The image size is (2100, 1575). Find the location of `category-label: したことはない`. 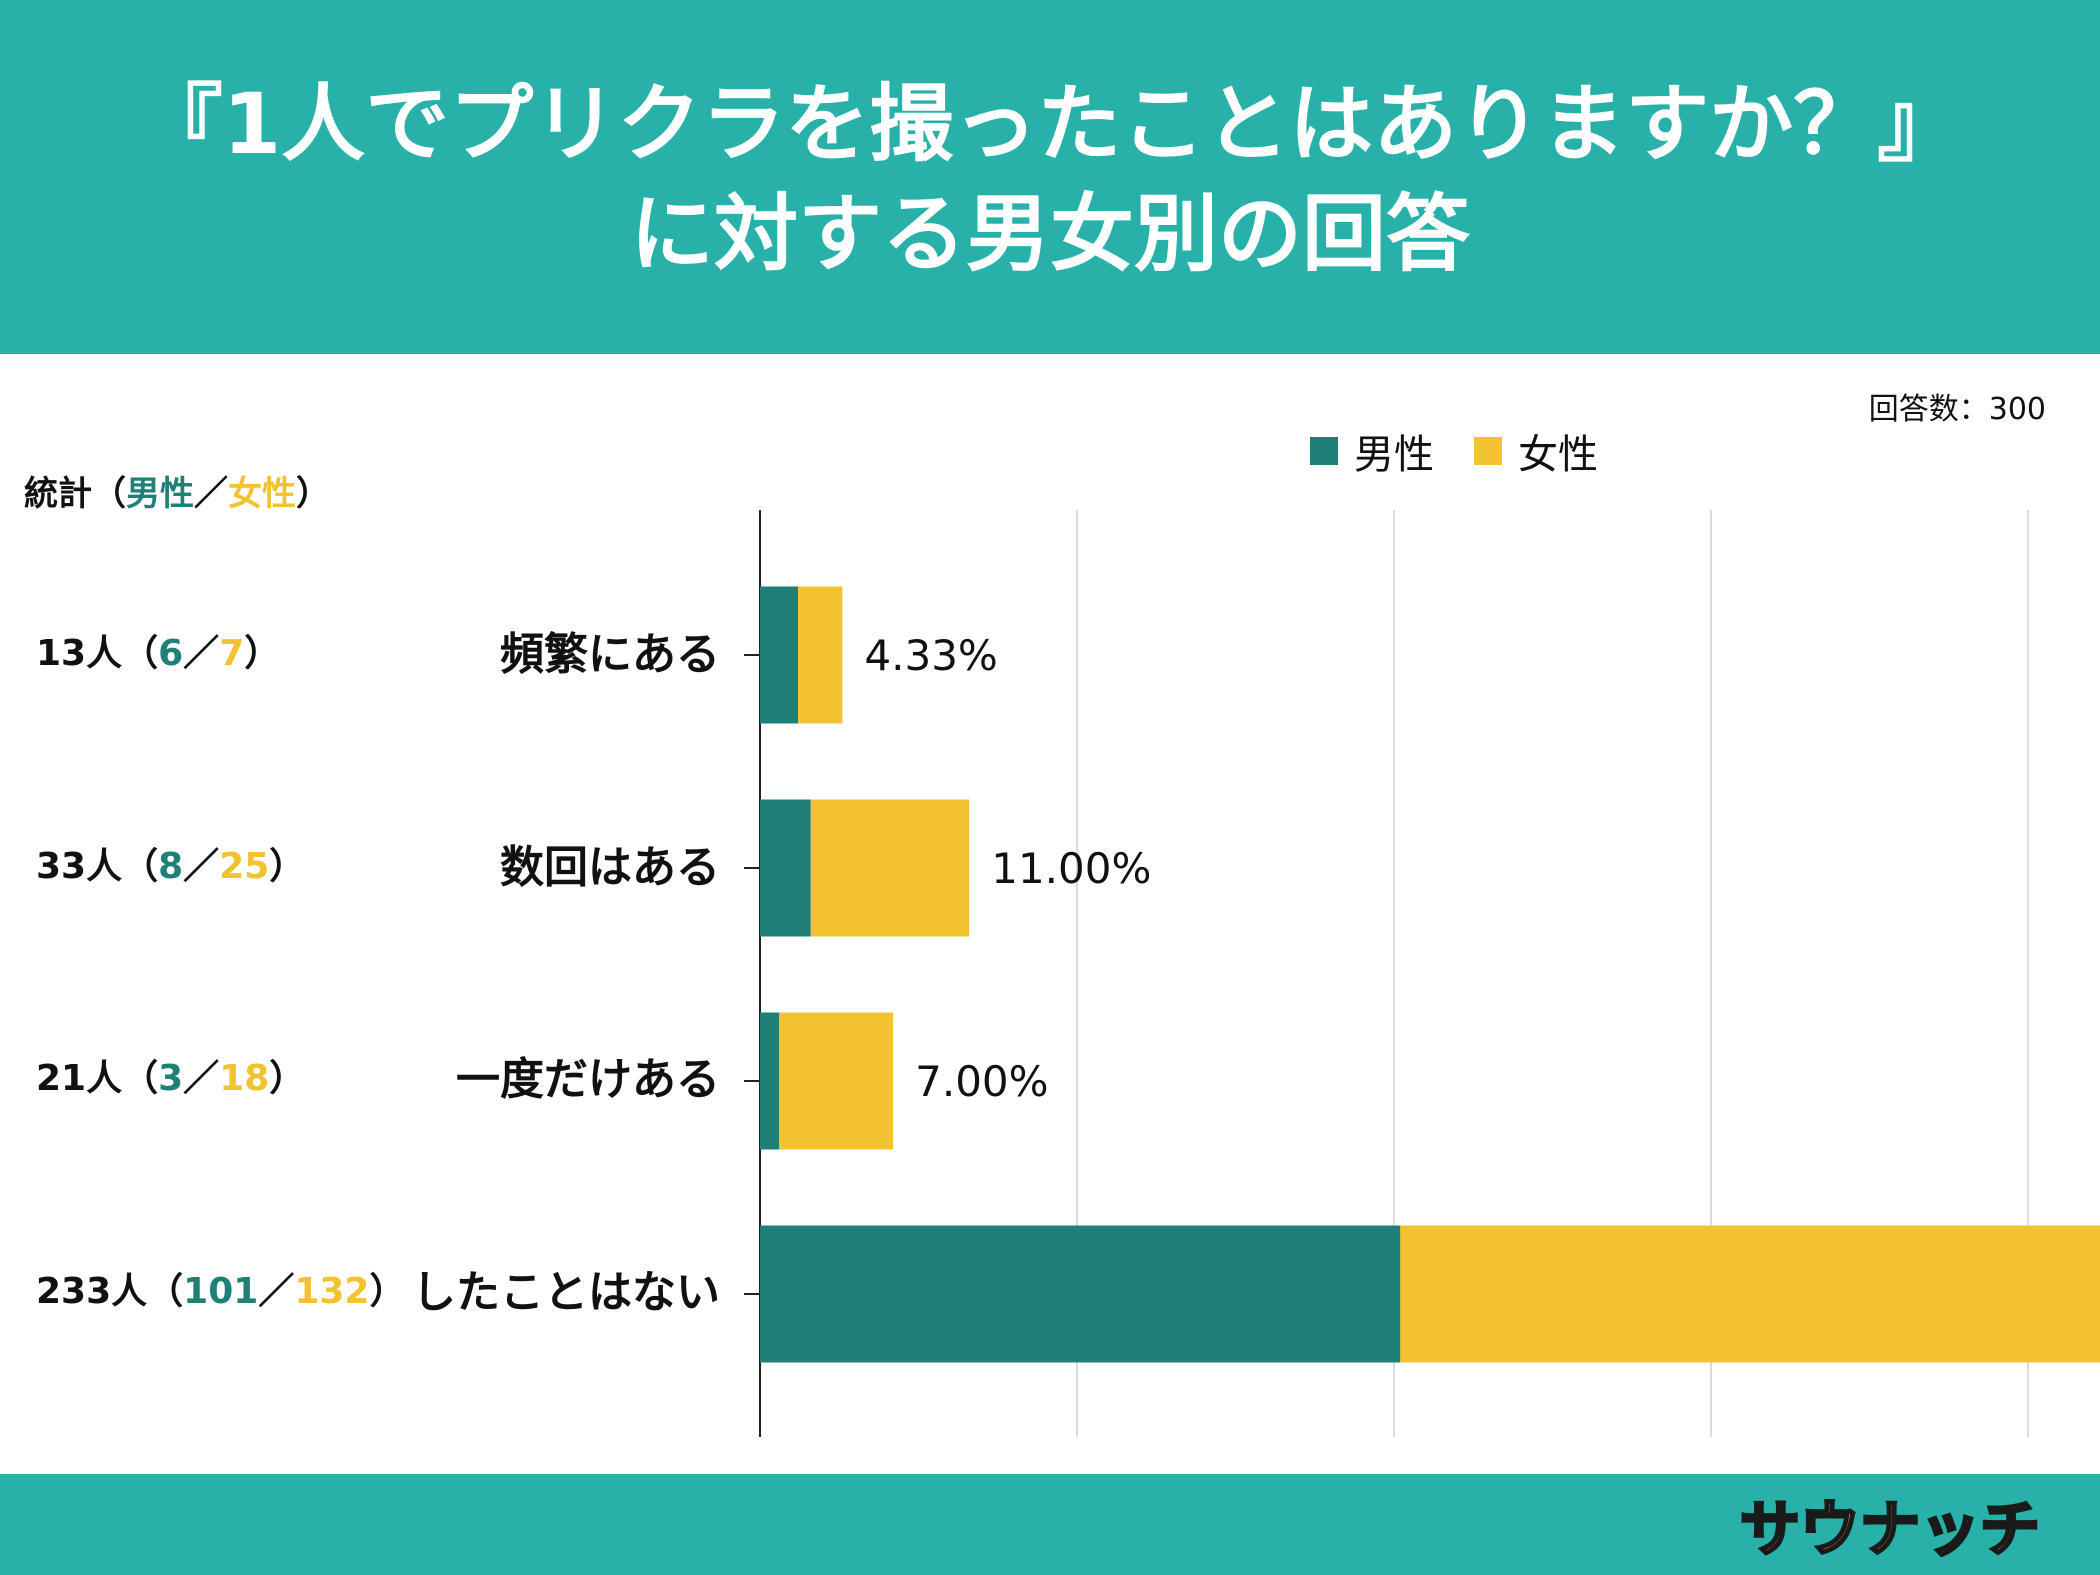

category-label: したことはない is located at coordinates (566, 1292).